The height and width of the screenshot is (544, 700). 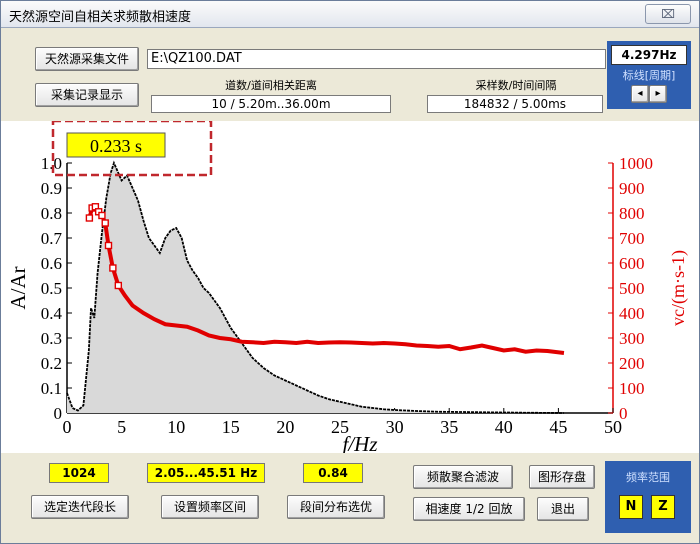 I want to click on title-bar: 天然源空间自相关求频散相速度 ⌧, so click(x=350, y=14).